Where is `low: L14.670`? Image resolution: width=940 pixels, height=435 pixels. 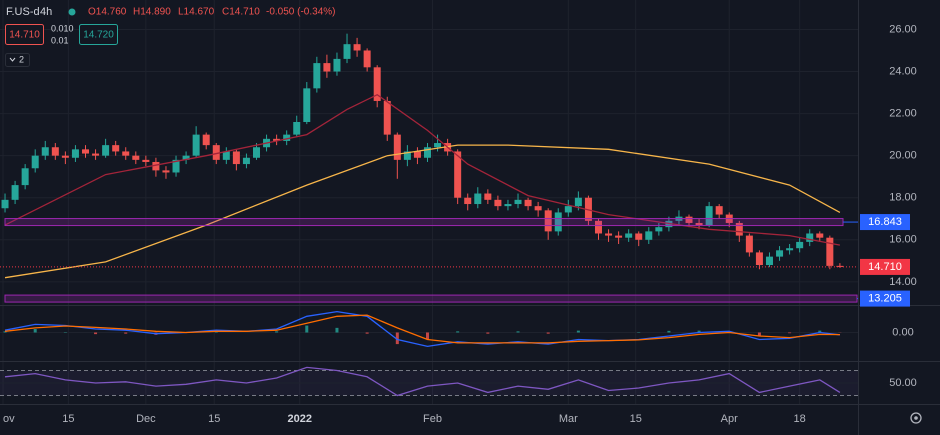 low: L14.670 is located at coordinates (196, 12).